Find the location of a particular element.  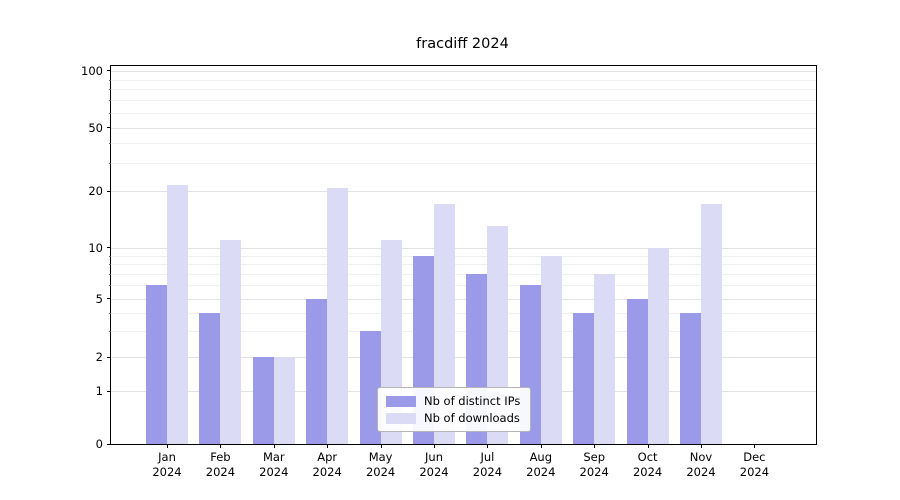

legend-label-distinct-ips: Nb of distinct IPs is located at coordinates (472, 401).